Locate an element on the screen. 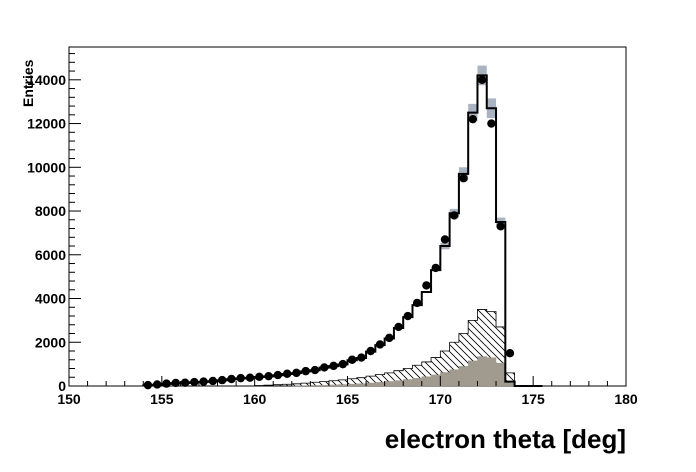 The height and width of the screenshot is (472, 696). x-tick-label: 160 is located at coordinates (255, 399).